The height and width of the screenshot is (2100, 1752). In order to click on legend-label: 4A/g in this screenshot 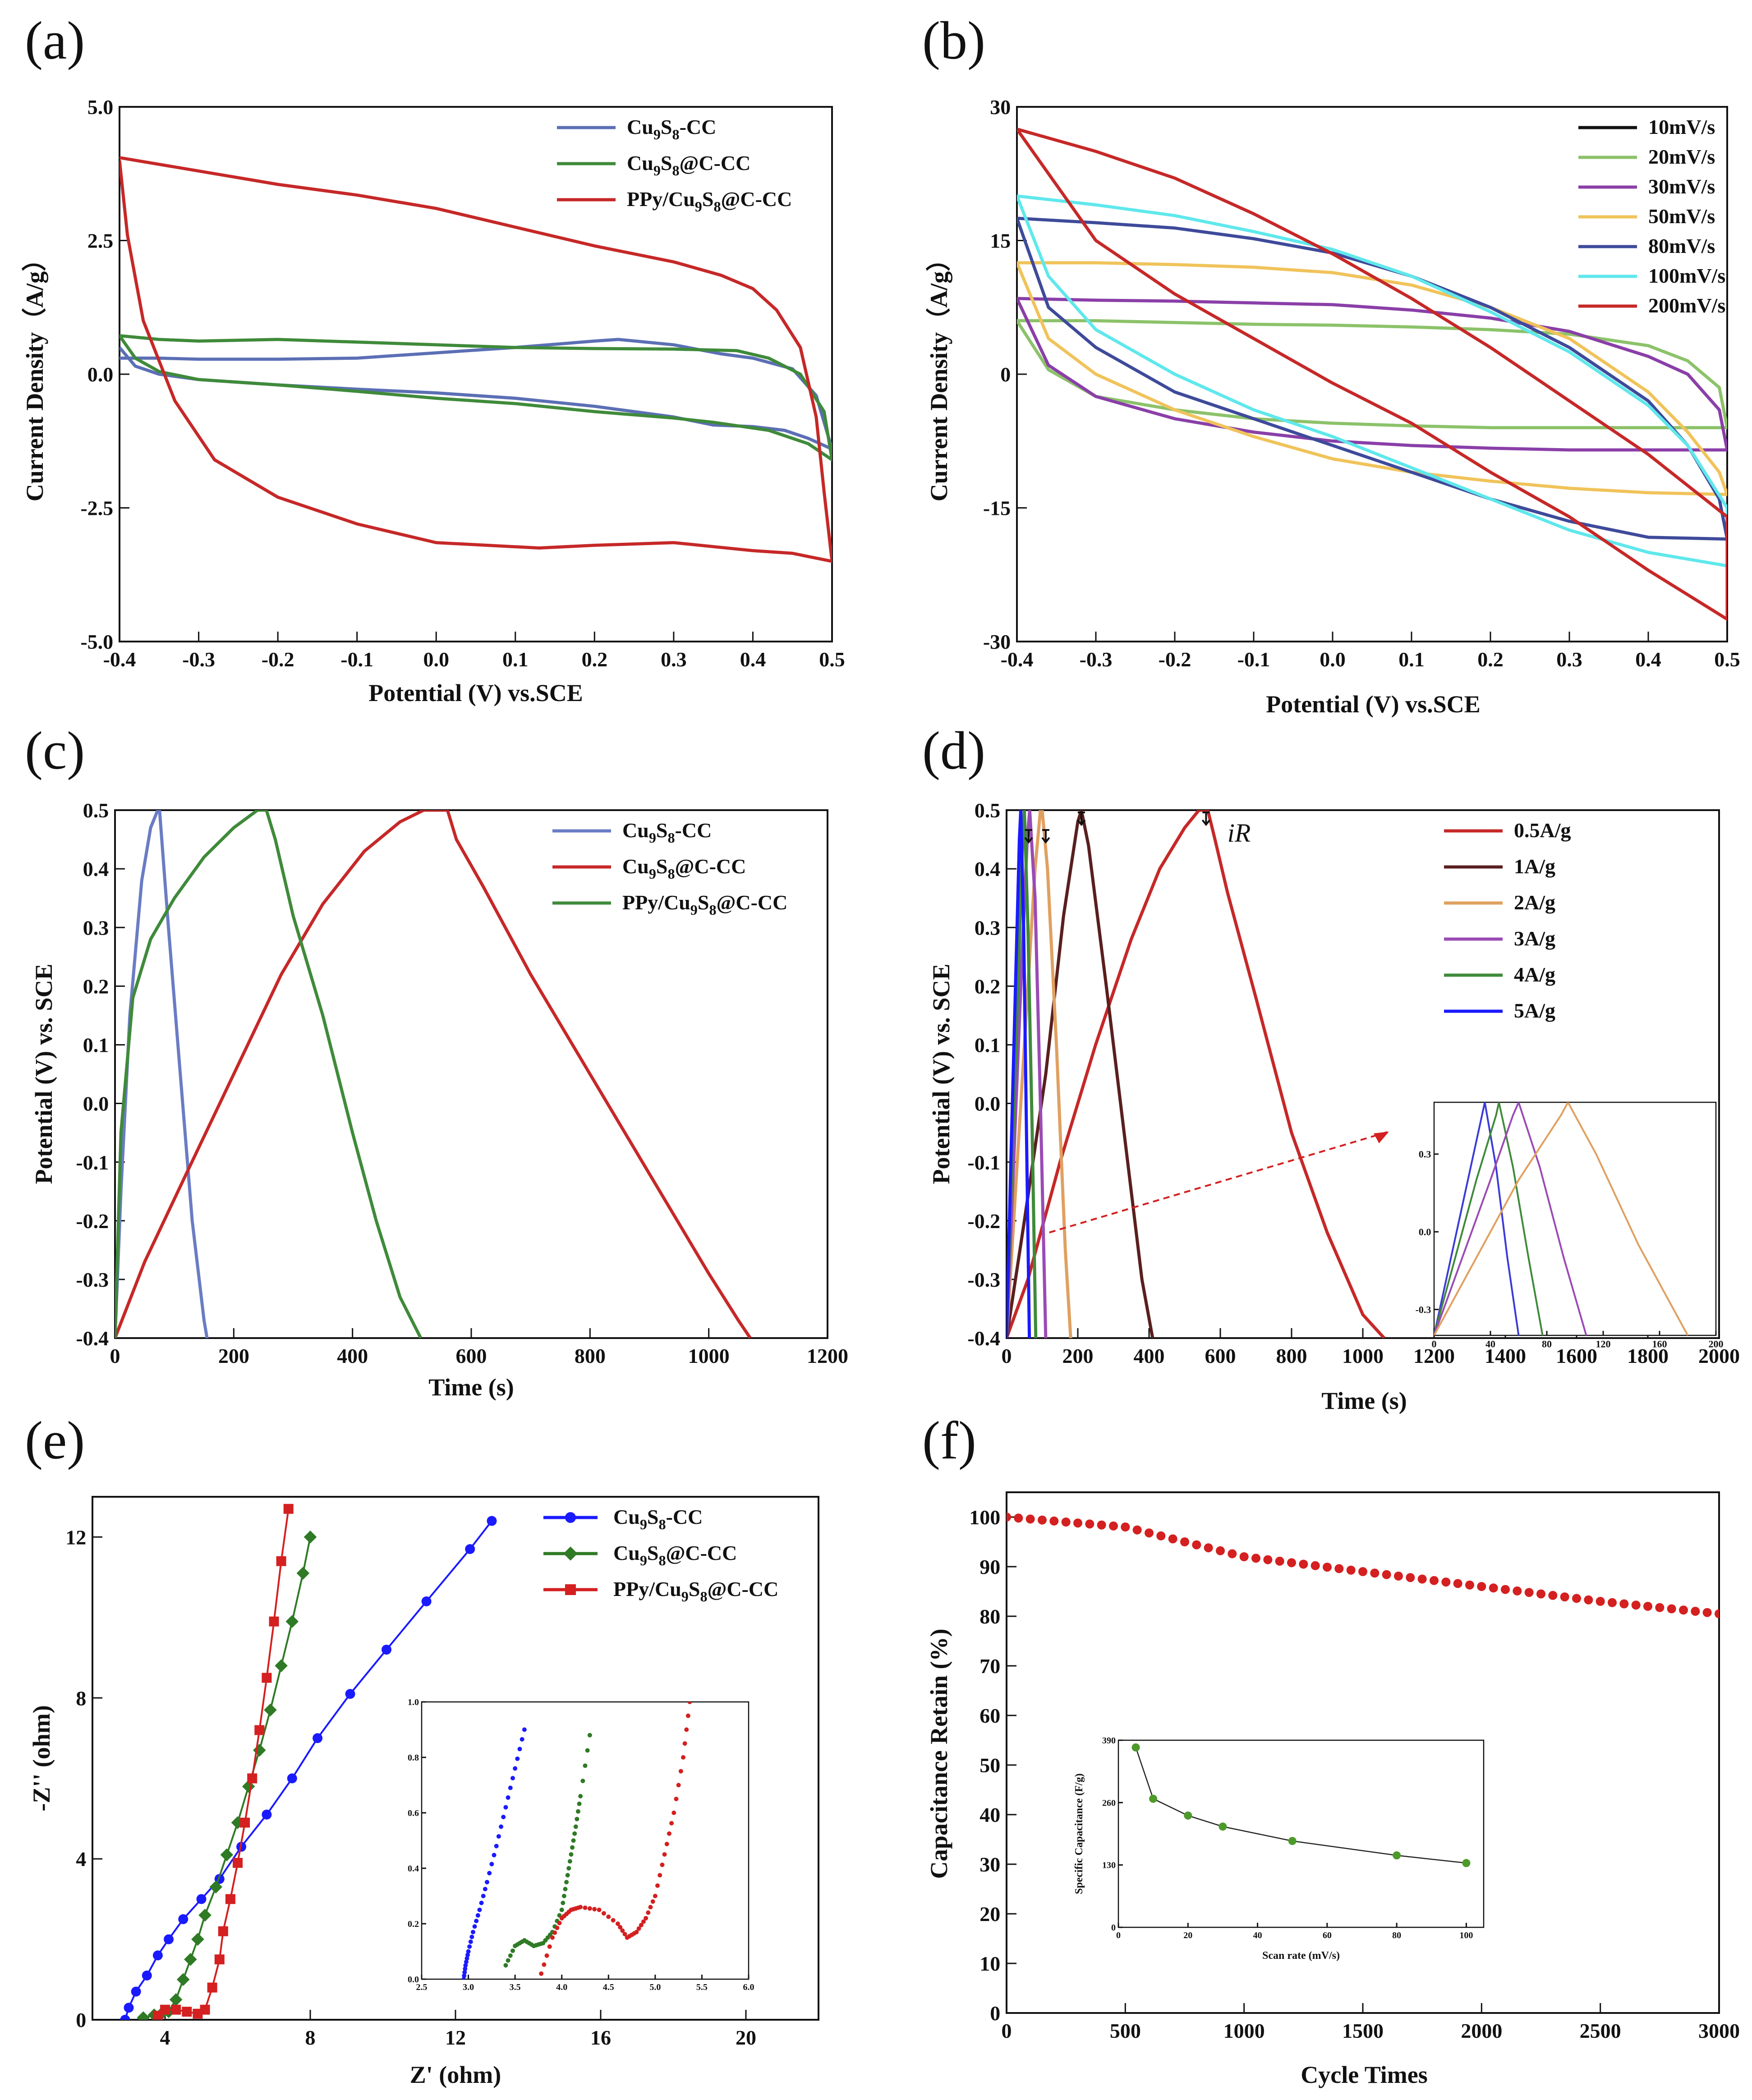, I will do `click(1535, 974)`.